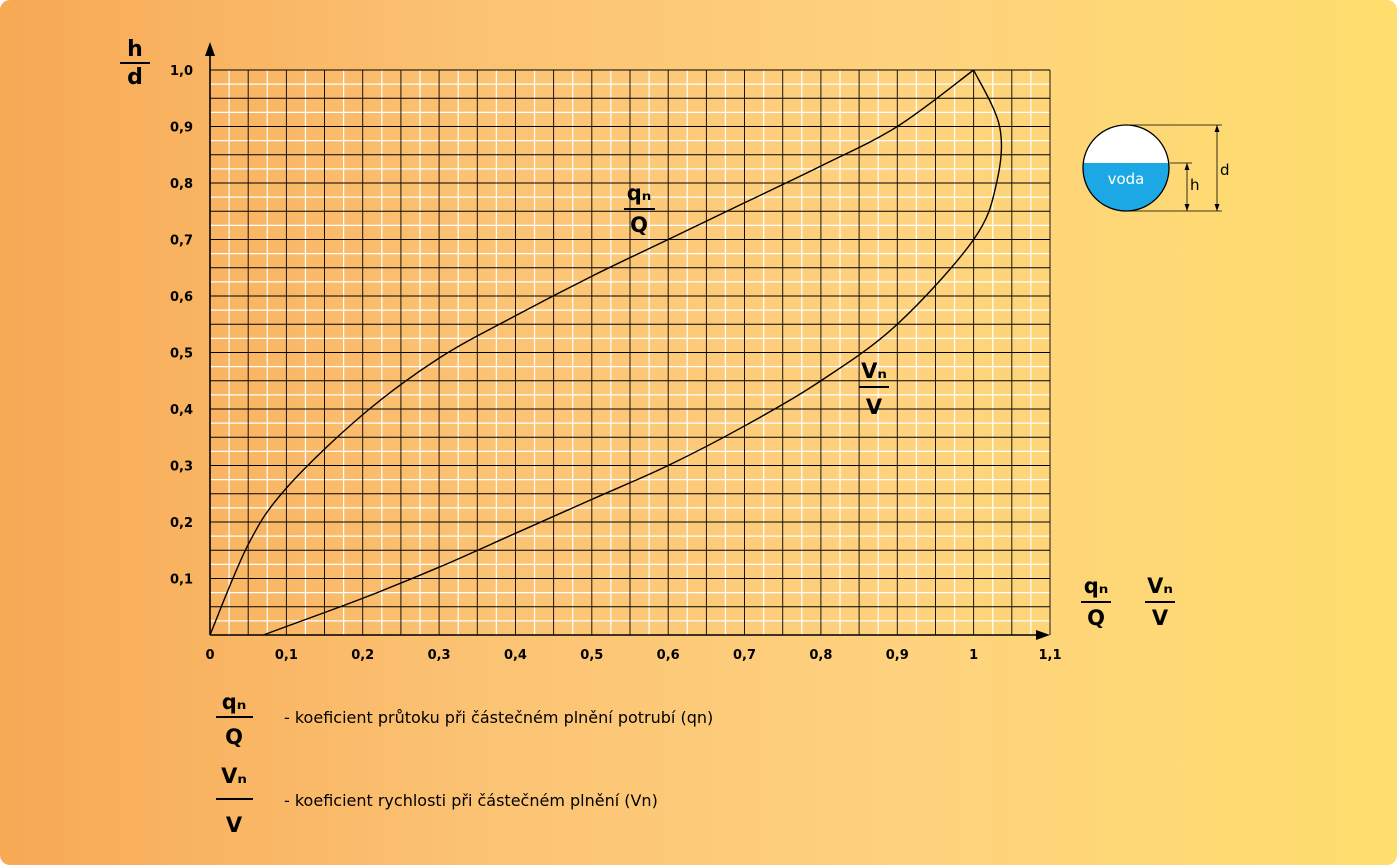 The height and width of the screenshot is (865, 1397). I want to click on x-tick-label: 0,9, so click(897, 655).